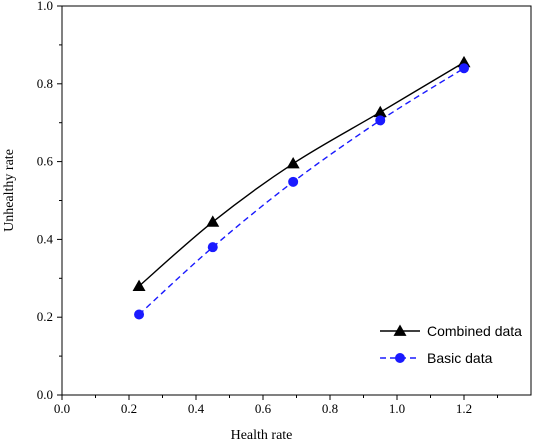  Describe the element at coordinates (45, 83) in the screenshot. I see `y-tick-label: 0.8` at that location.